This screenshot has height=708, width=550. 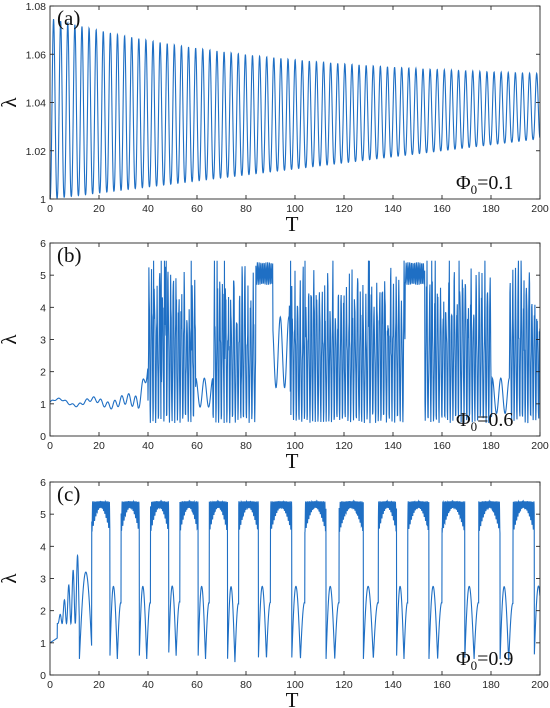 I want to click on panel-label: (b), so click(x=69, y=255).